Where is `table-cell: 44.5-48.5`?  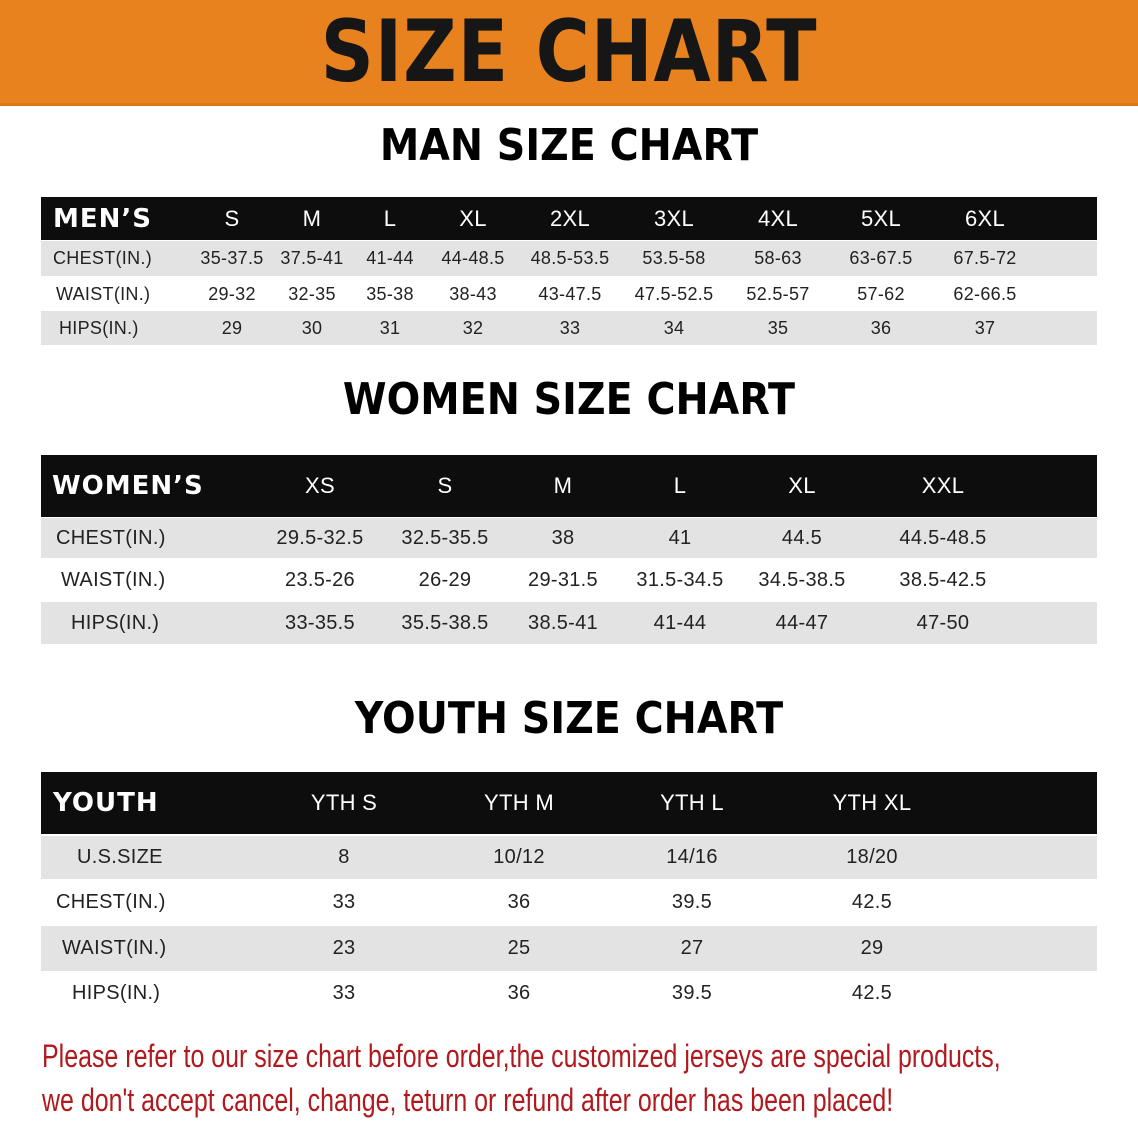
table-cell: 44.5-48.5 is located at coordinates (943, 537).